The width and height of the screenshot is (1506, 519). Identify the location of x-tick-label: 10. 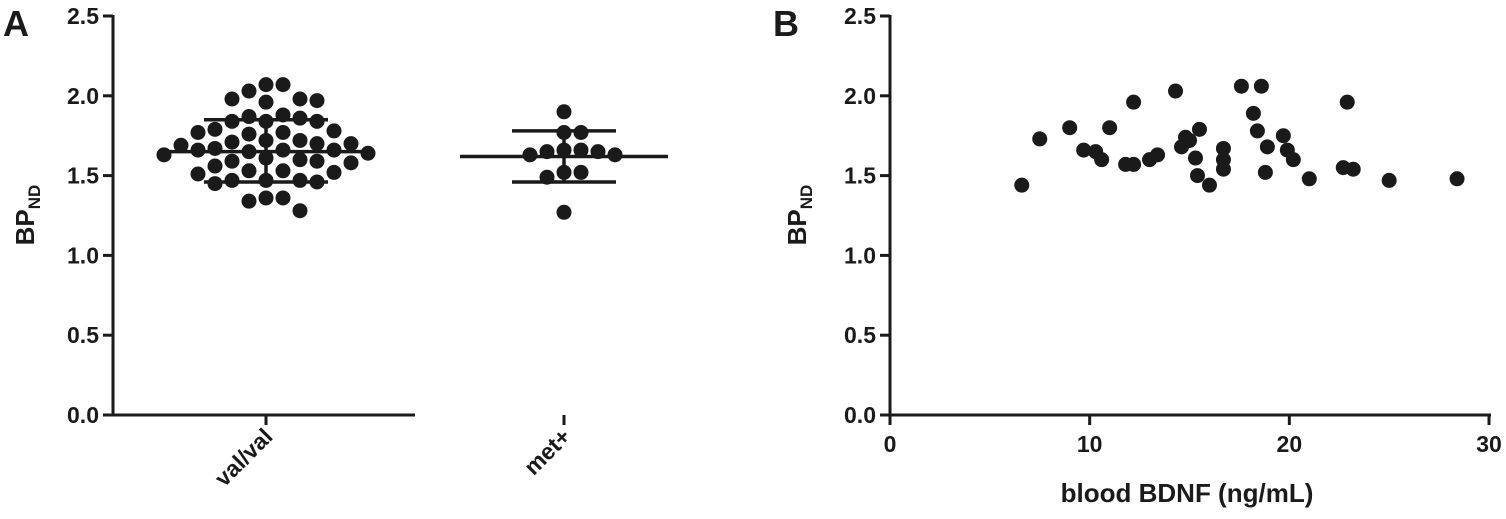
(1090, 444).